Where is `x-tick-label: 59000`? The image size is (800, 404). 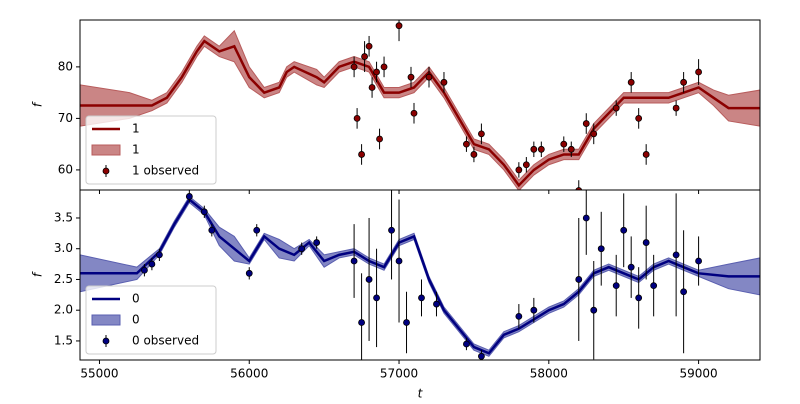 x-tick-label: 59000 is located at coordinates (698, 374).